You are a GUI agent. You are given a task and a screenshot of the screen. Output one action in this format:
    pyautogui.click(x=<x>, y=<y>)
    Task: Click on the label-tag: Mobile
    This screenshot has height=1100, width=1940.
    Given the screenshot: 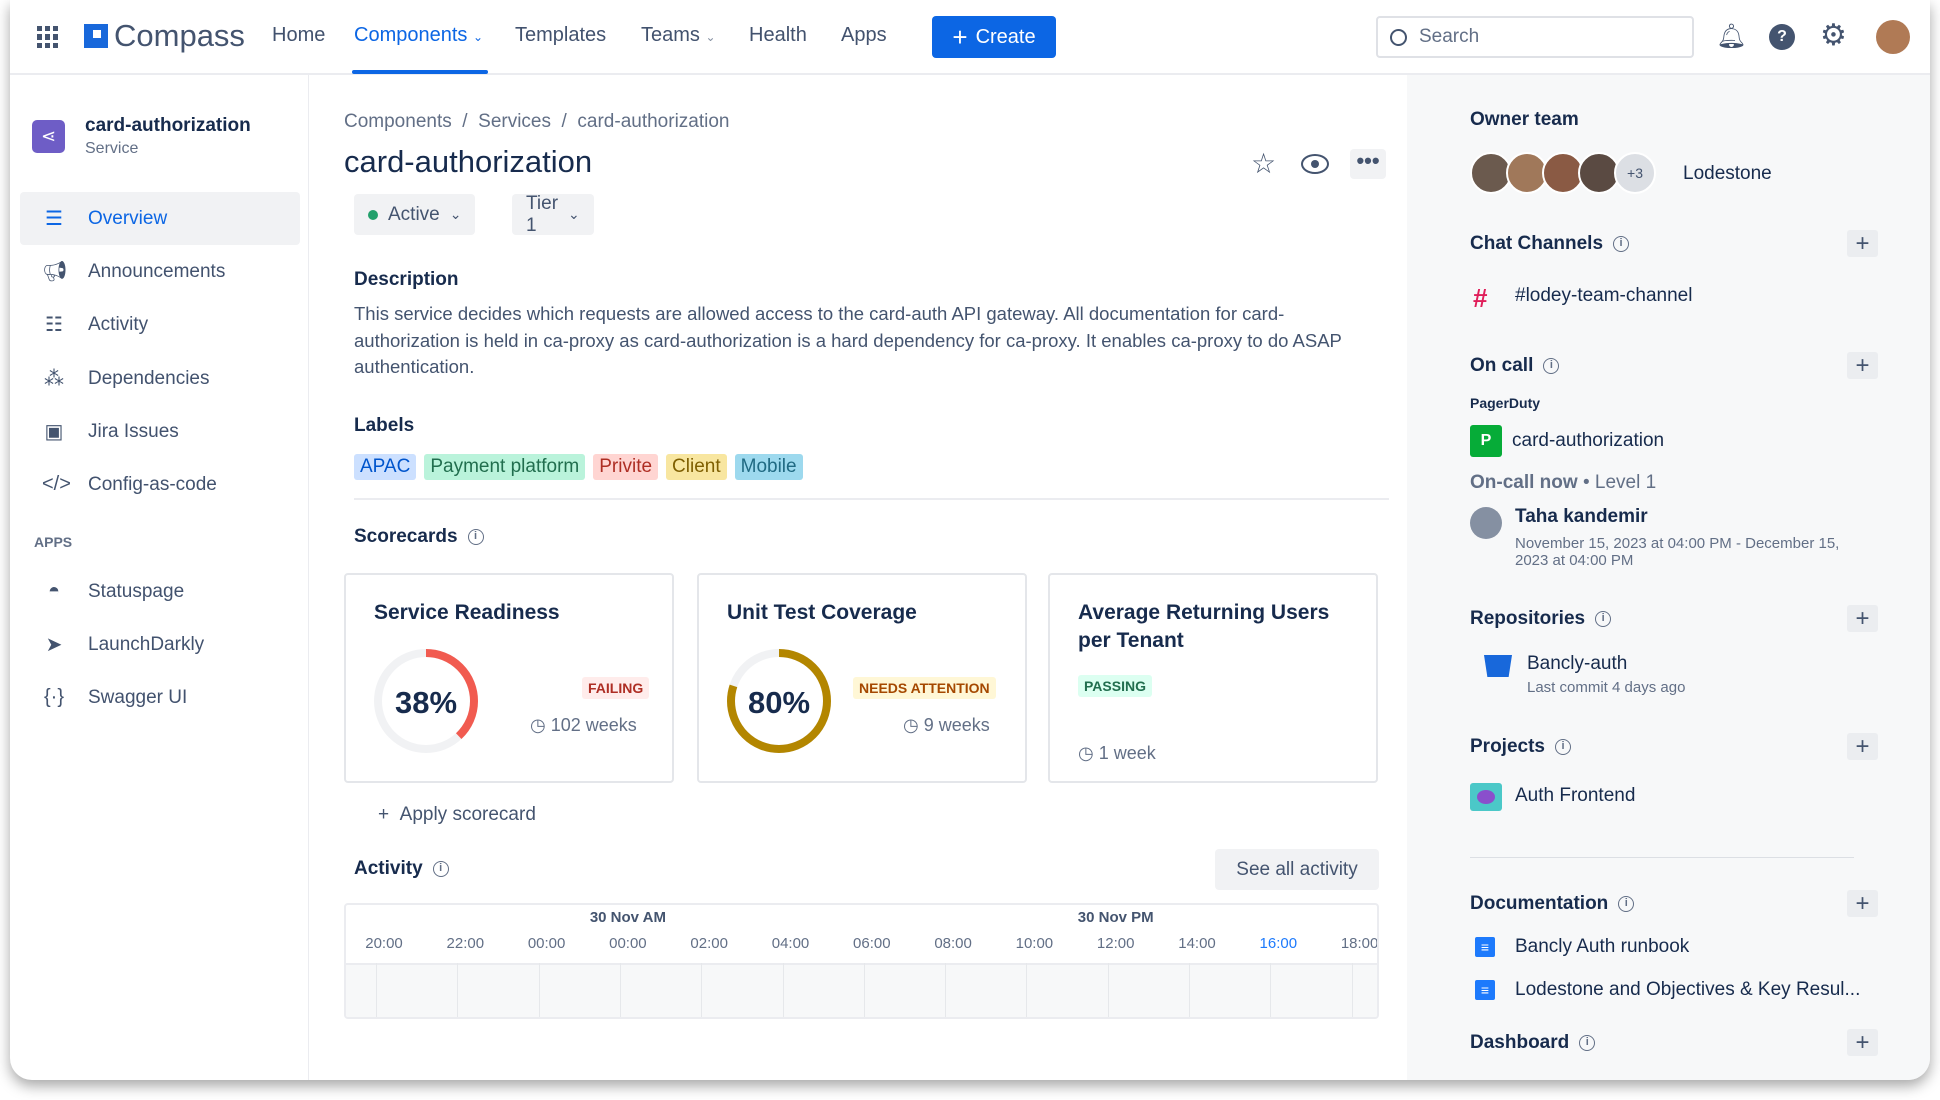 What is the action you would take?
    pyautogui.click(x=768, y=467)
    